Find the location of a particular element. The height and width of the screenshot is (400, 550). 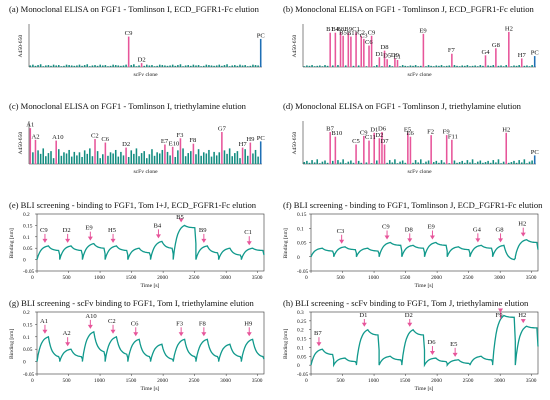

cycle-label: H9 is located at coordinates (248, 323).